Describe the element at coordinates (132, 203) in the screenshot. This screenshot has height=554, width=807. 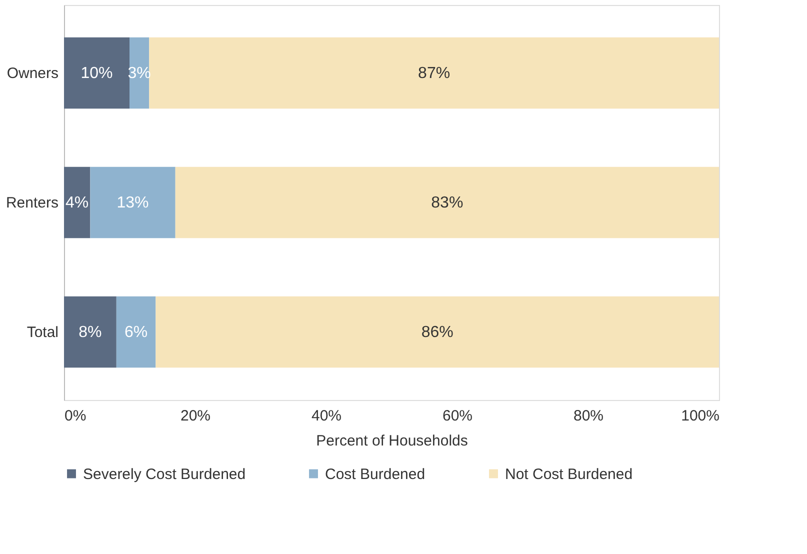
I see `data-label: 13%` at that location.